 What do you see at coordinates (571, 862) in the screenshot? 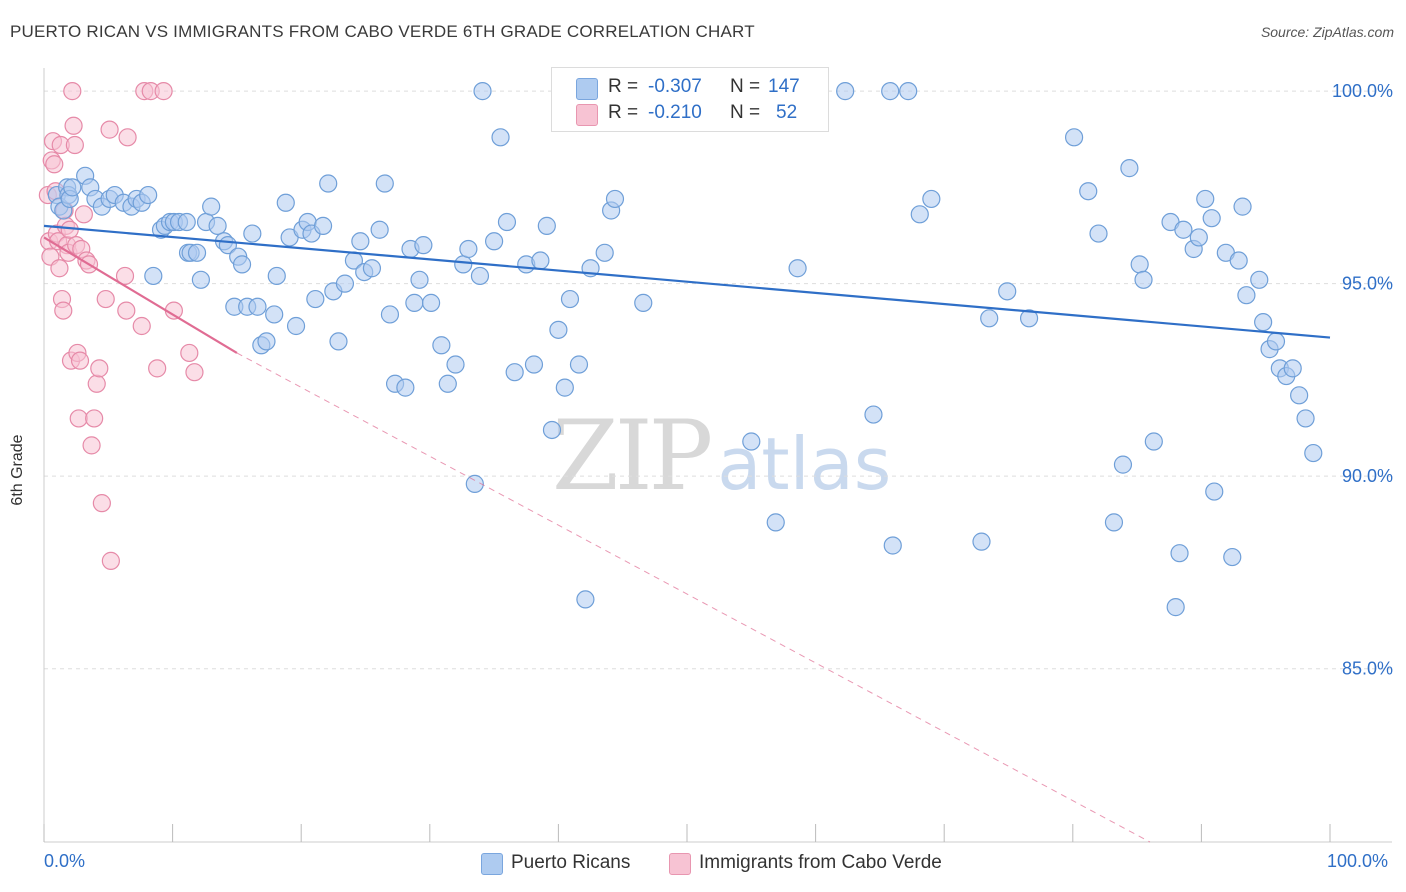
I see `bottom-legend-label: Puerto Ricans` at bounding box center [571, 862].